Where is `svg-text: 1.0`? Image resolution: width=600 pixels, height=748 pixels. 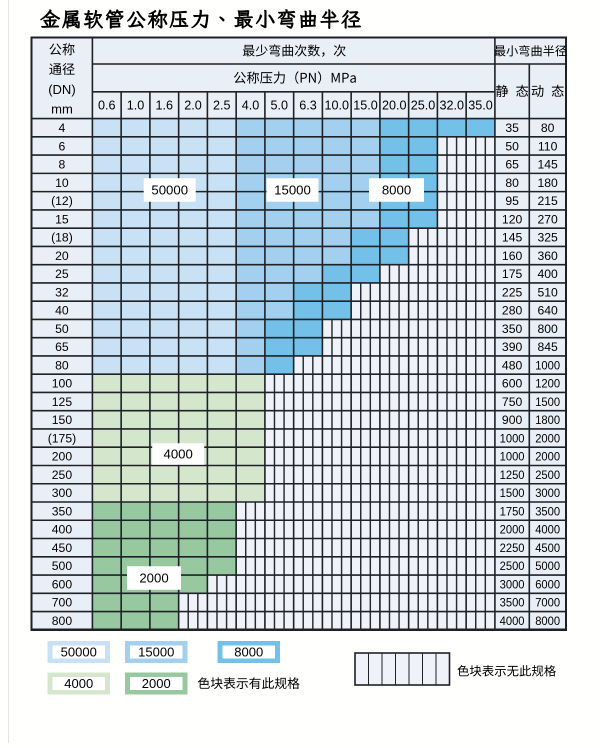 svg-text: 1.0 is located at coordinates (136, 106).